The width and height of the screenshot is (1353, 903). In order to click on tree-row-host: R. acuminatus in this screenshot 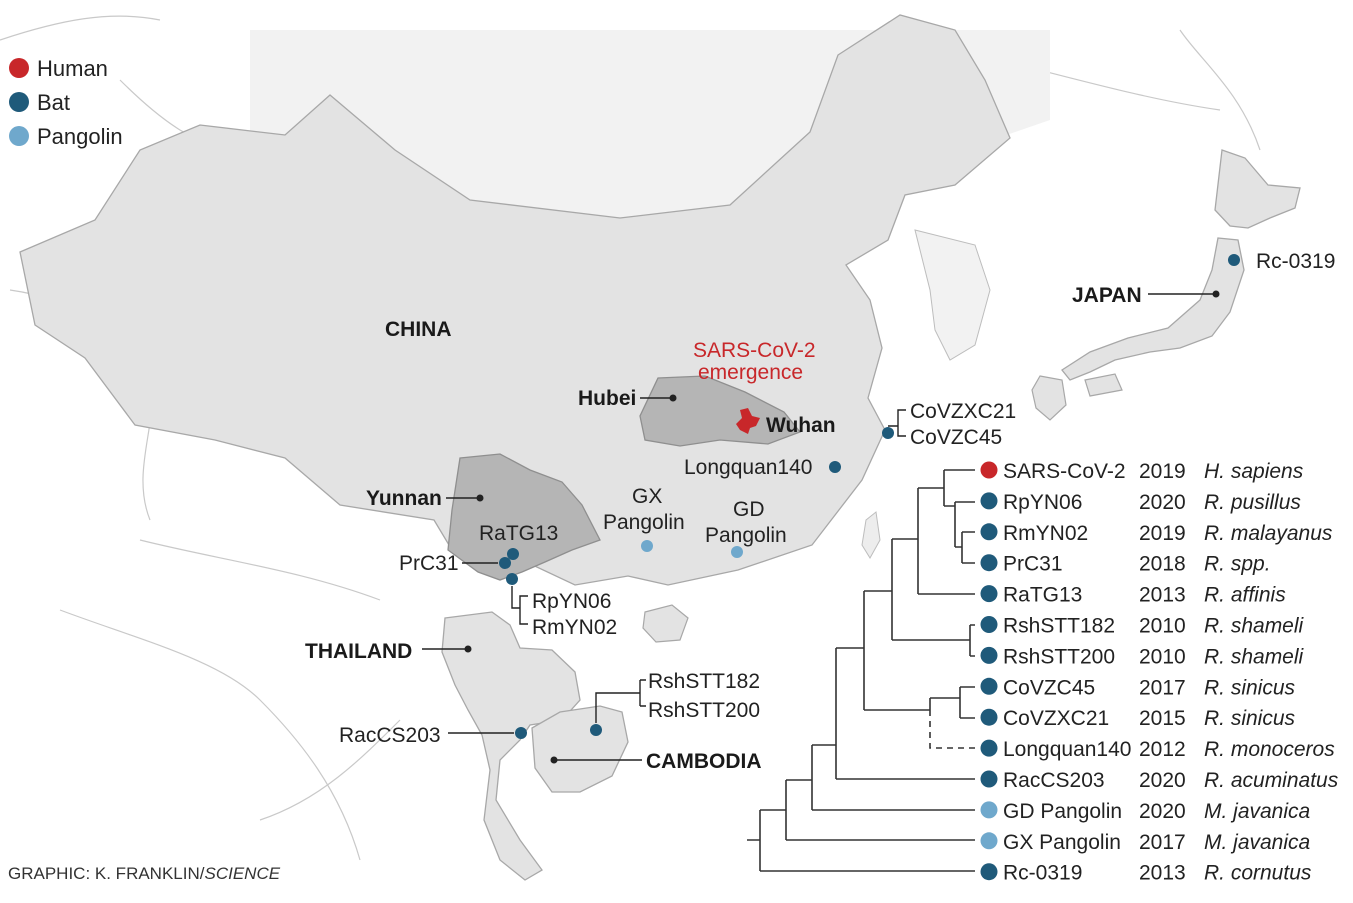, I will do `click(1271, 780)`.